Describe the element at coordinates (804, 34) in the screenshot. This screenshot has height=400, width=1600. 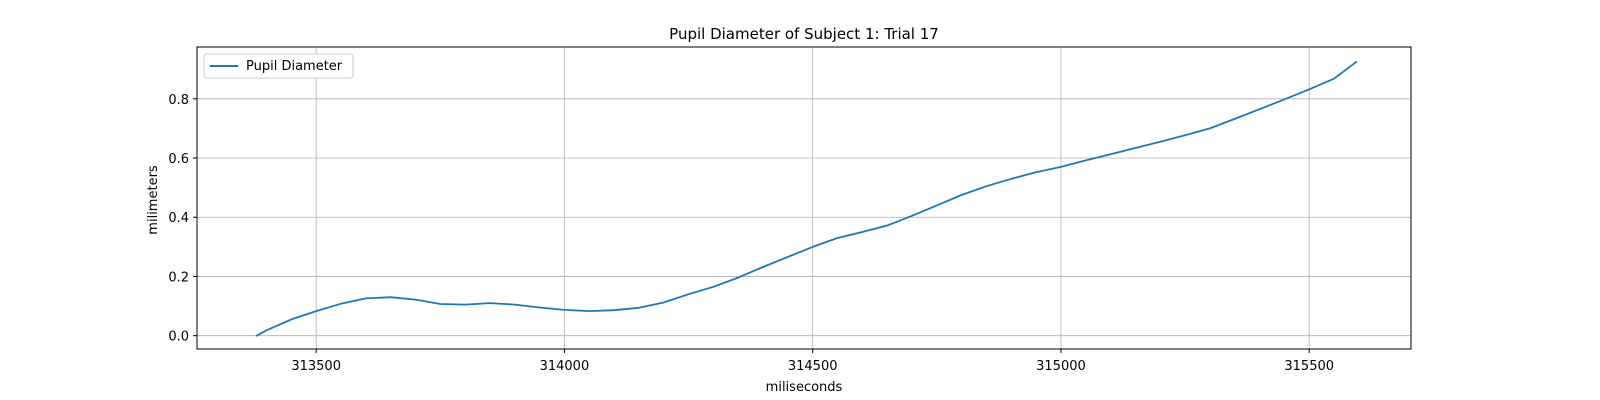
I see `chart-title: Pupil Diameter of Subject 1: Trial 17` at that location.